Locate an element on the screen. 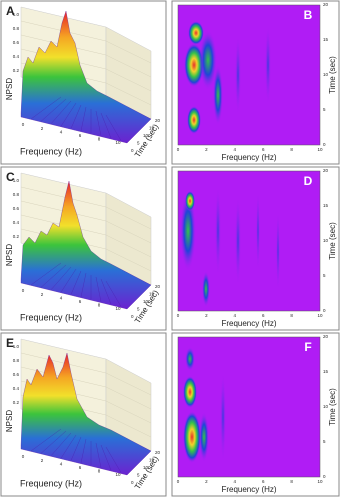  surface is located at coordinates (86, 245).